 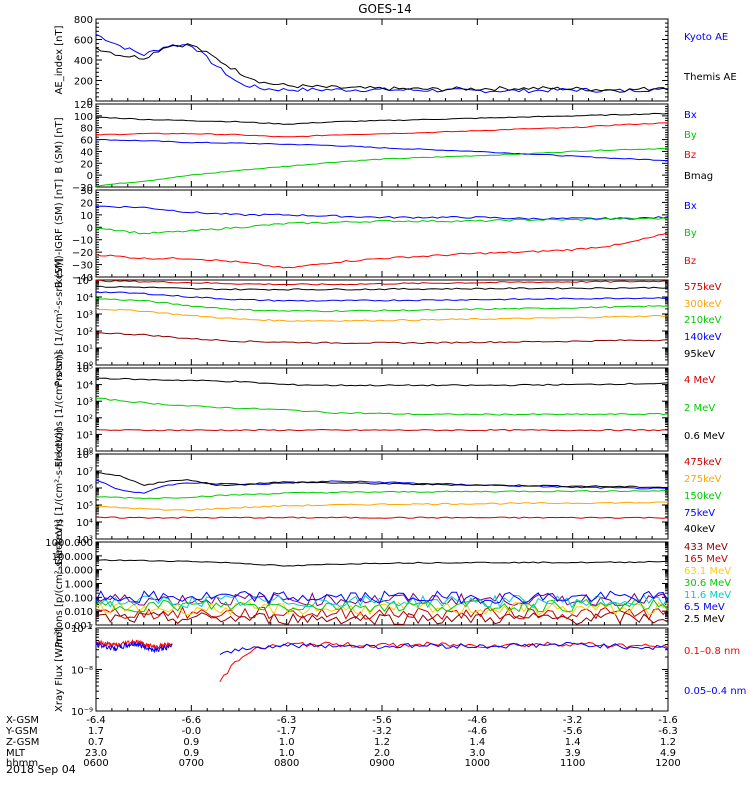 What do you see at coordinates (191, 753) in the screenshot?
I see `x-row-value: 0.9` at bounding box center [191, 753].